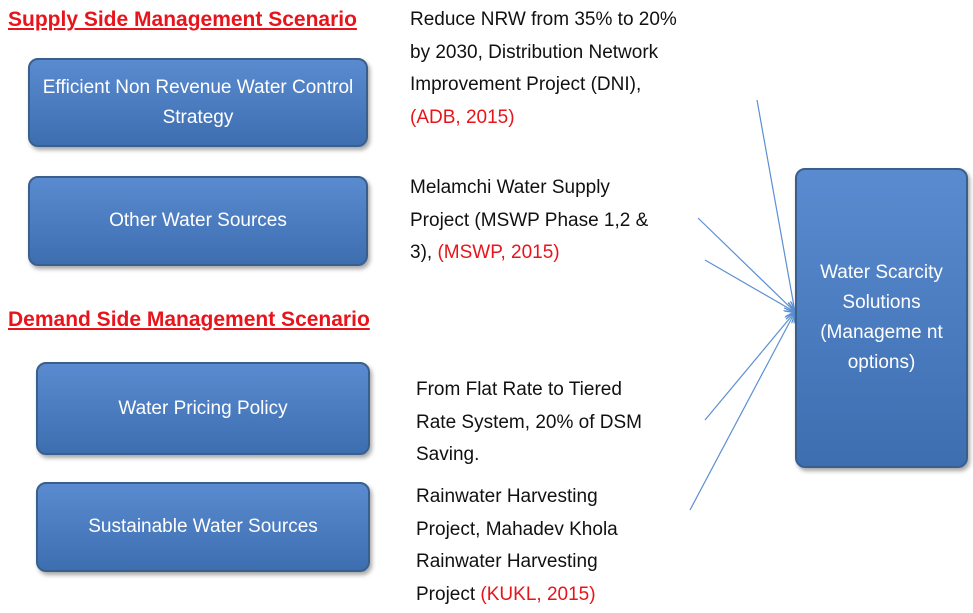 The image size is (973, 613). What do you see at coordinates (198, 221) in the screenshot?
I see `strategy-box: Other Water Sources` at bounding box center [198, 221].